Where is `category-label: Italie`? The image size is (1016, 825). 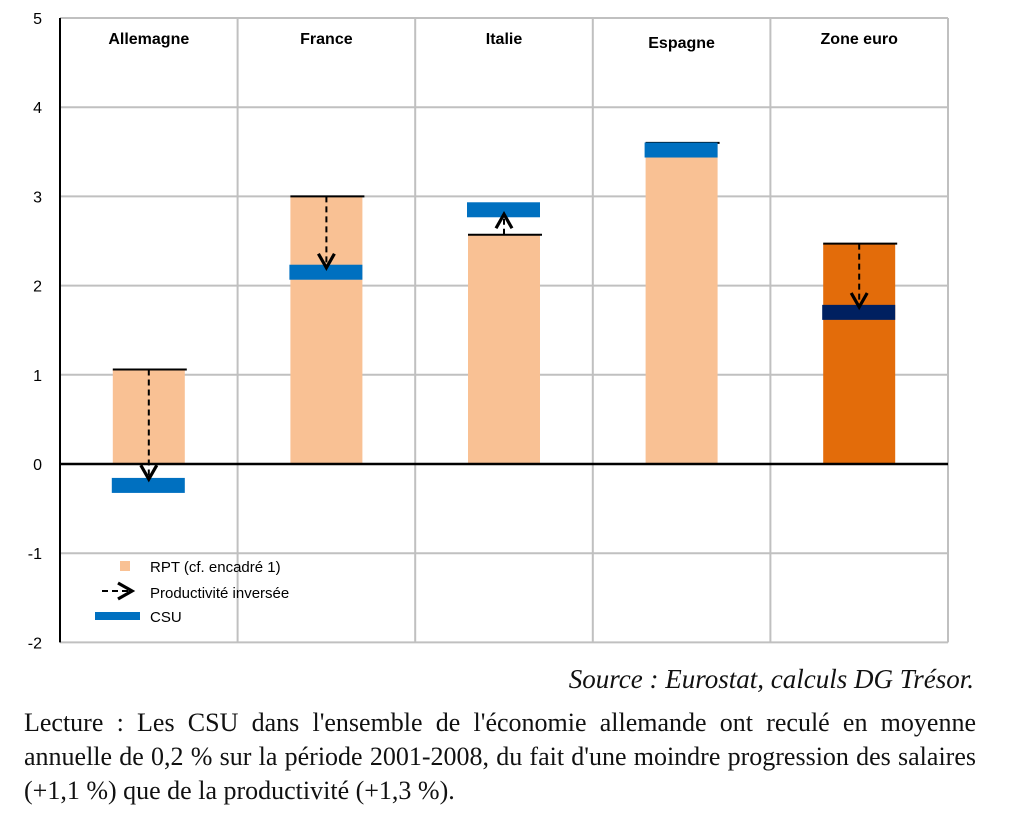
category-label: Italie is located at coordinates (504, 39).